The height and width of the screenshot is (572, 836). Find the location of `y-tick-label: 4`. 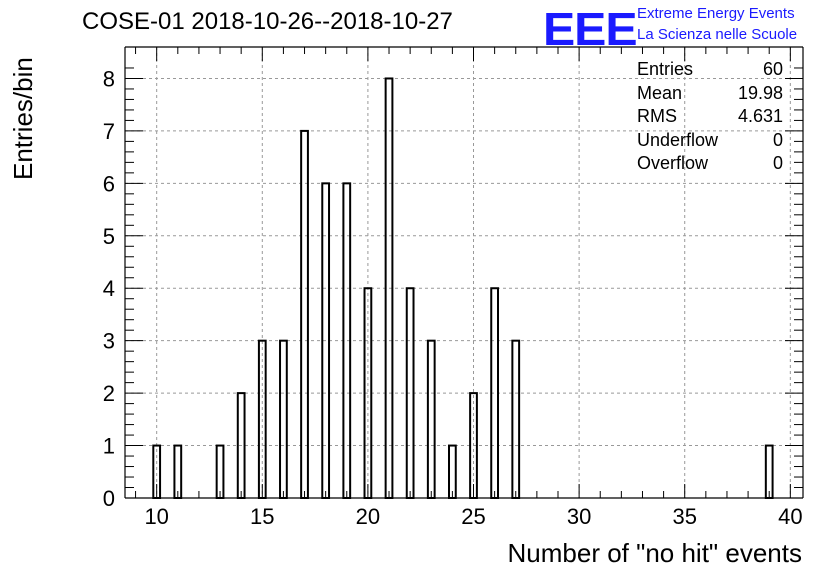

y-tick-label: 4 is located at coordinates (109, 288).